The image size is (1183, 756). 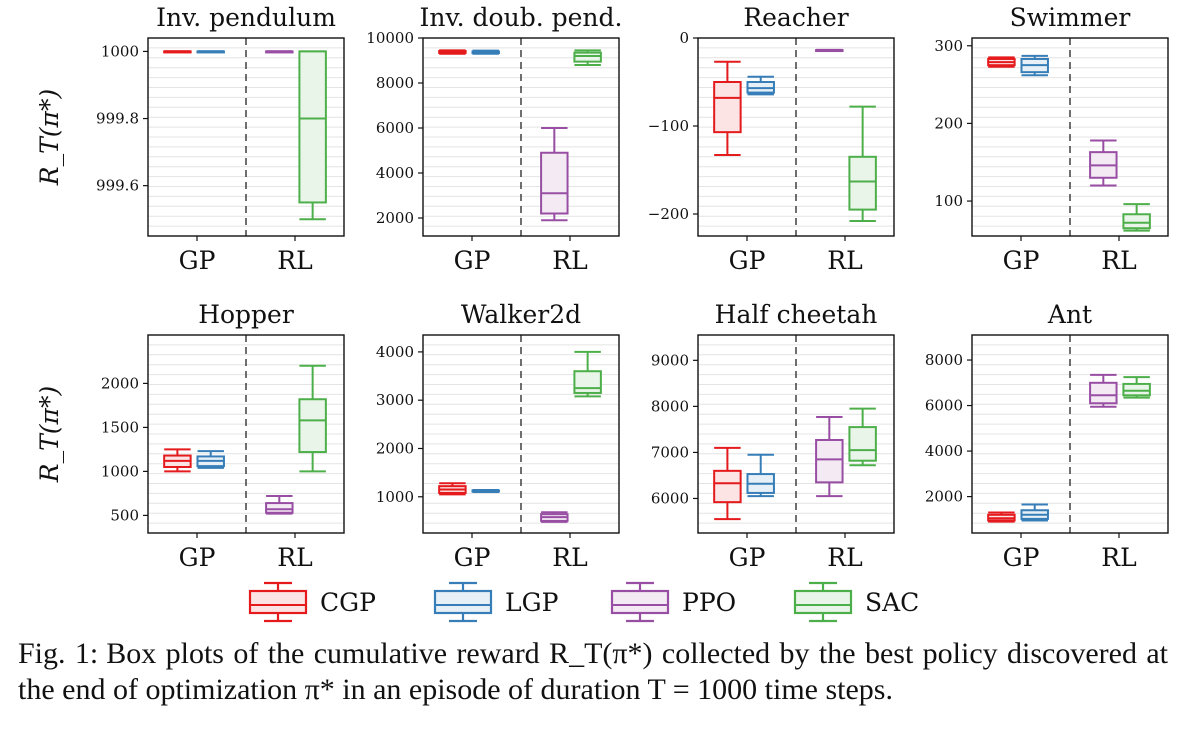 What do you see at coordinates (1069, 314) in the screenshot?
I see `subplot-title: Ant` at bounding box center [1069, 314].